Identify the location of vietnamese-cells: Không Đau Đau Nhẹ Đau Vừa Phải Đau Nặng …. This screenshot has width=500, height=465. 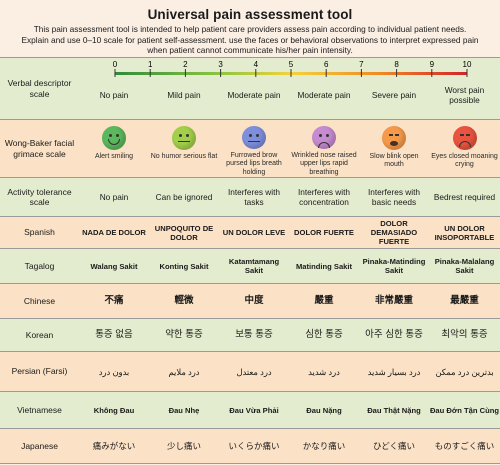
(289, 410).